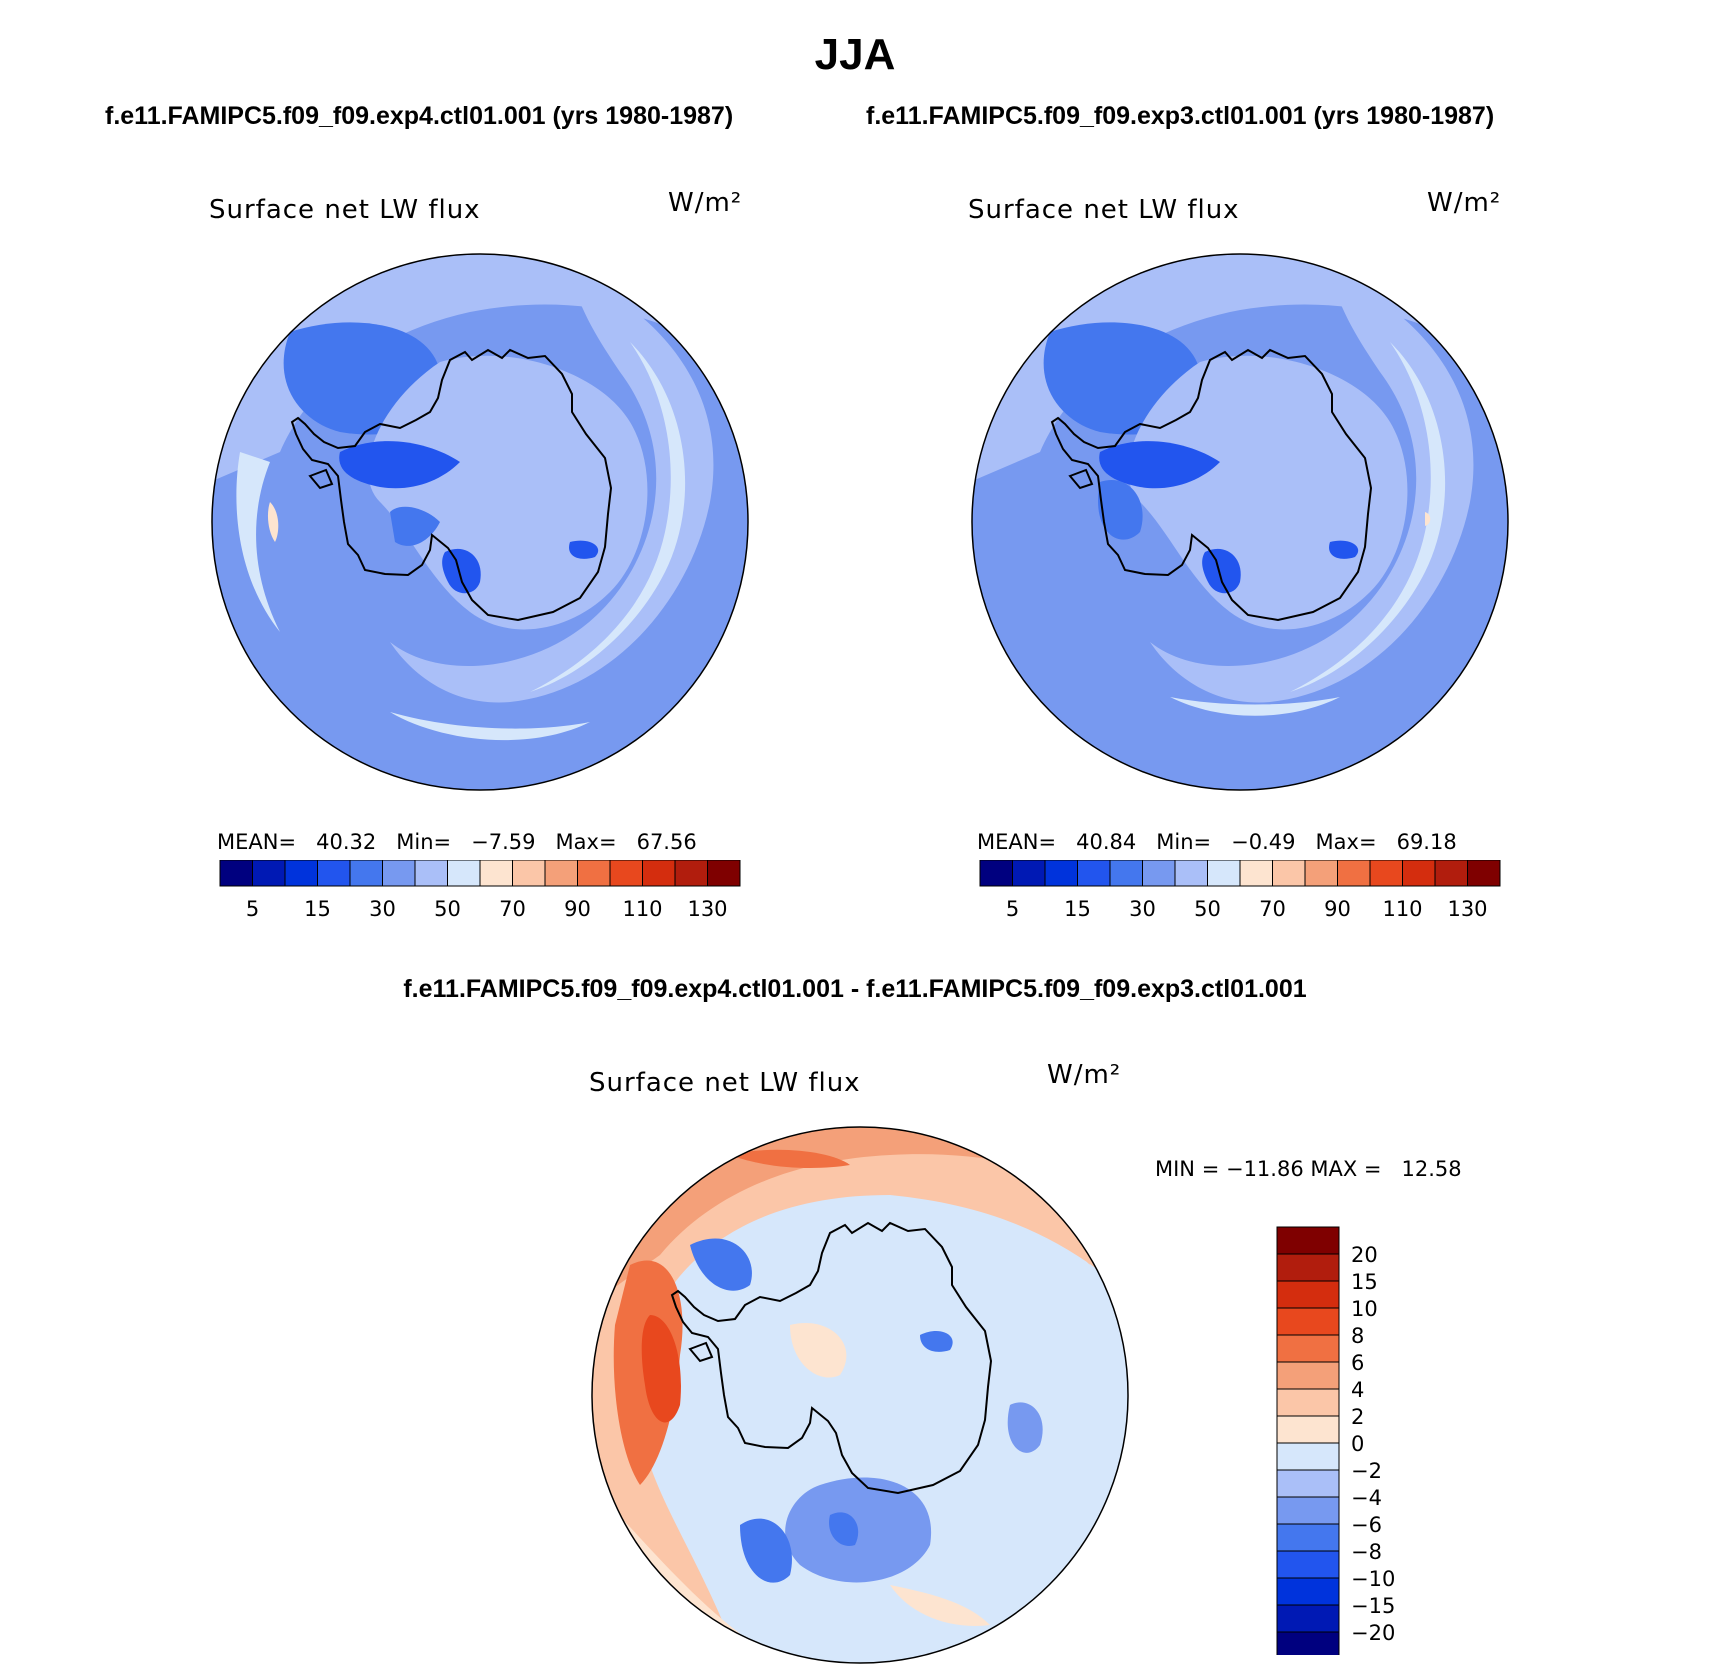 This screenshot has height=1665, width=1710. Describe the element at coordinates (1012, 909) in the screenshot. I see `colorbar-right-tick-0: 5` at that location.